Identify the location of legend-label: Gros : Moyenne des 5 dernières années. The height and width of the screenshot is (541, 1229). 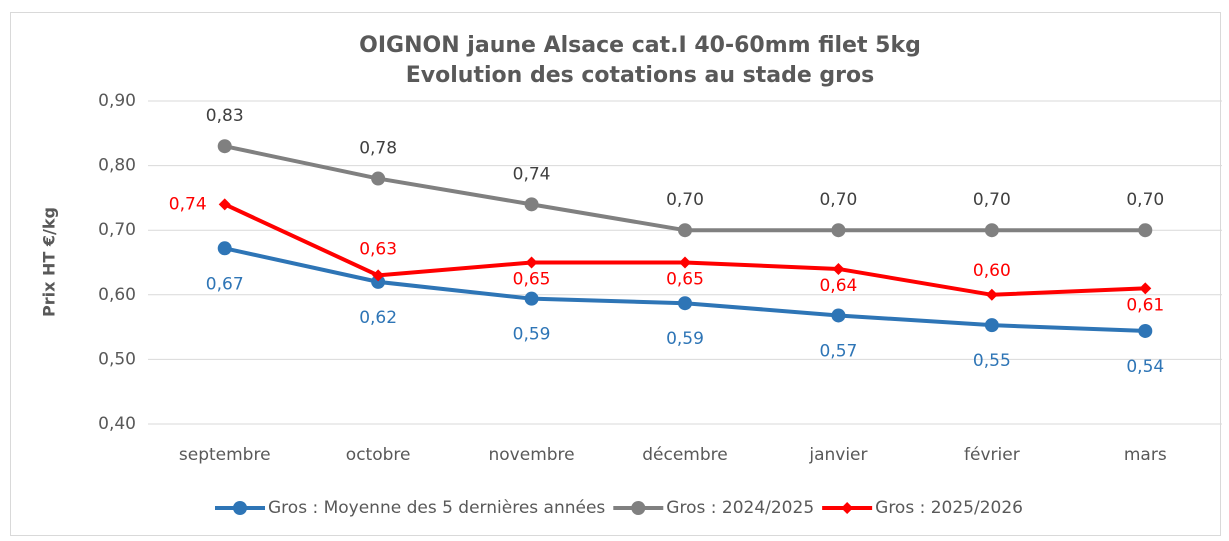
(436, 508).